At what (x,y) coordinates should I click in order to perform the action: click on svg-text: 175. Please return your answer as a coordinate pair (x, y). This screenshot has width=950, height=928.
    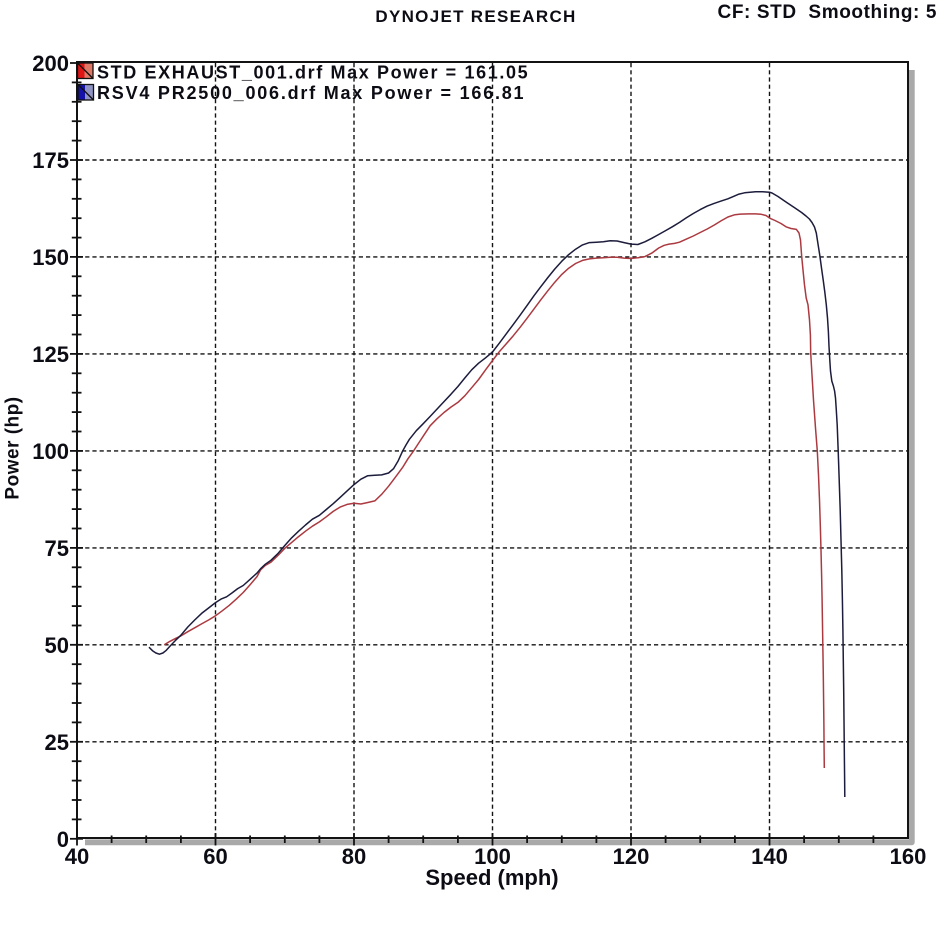
    Looking at the image, I should click on (50, 160).